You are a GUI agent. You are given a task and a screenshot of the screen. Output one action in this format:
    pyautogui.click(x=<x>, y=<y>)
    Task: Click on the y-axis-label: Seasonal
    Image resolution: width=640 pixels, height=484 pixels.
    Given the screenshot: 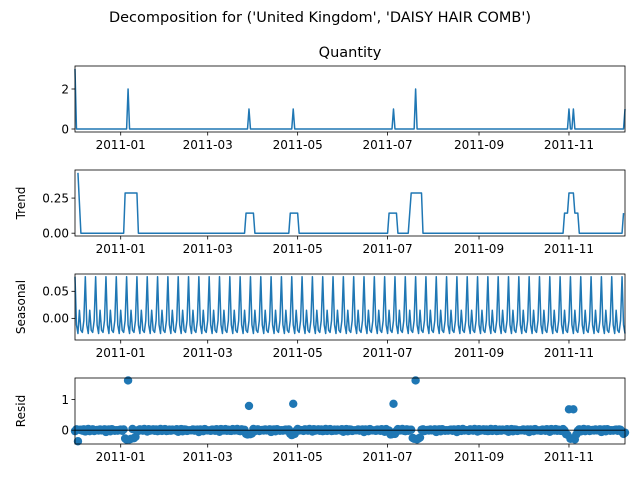 What is the action you would take?
    pyautogui.click(x=21, y=307)
    